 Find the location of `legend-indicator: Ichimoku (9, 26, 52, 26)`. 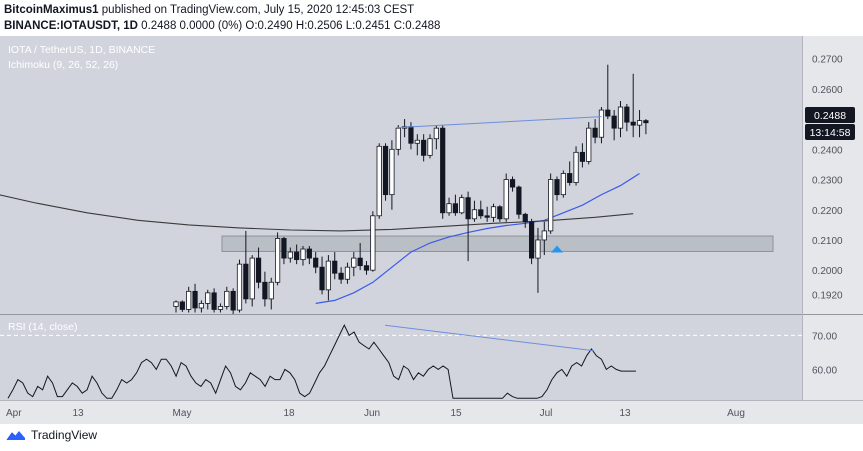

legend-indicator: Ichimoku (9, 26, 52, 26) is located at coordinates (63, 65).